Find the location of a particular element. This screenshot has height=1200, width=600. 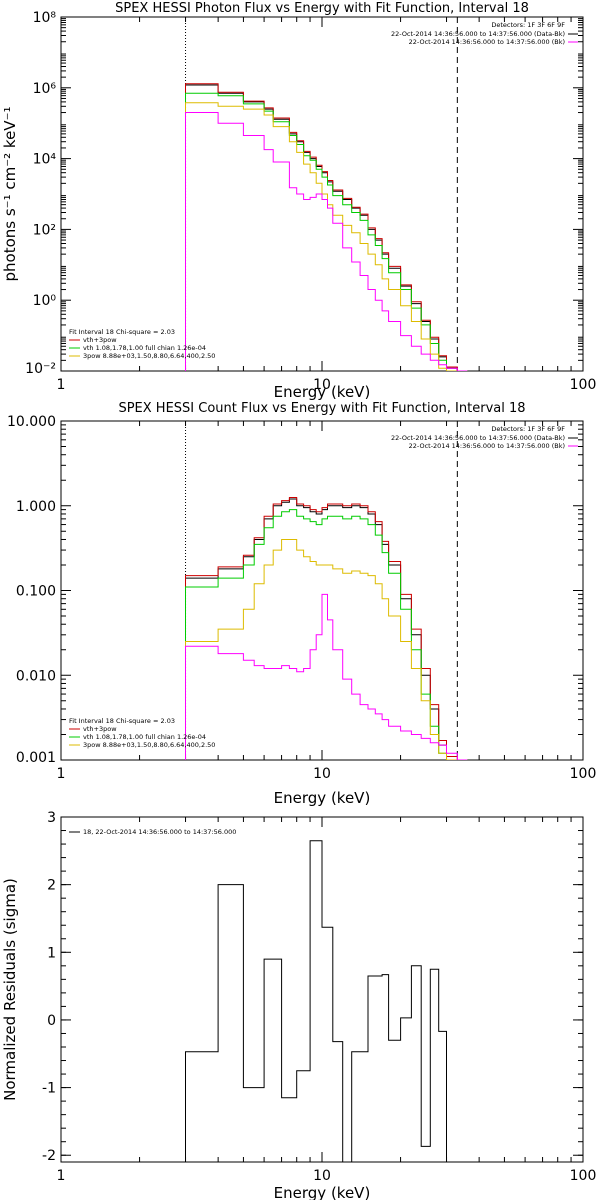

y-axis-label: Normalized Residuals (sigma) is located at coordinates (10, 989).